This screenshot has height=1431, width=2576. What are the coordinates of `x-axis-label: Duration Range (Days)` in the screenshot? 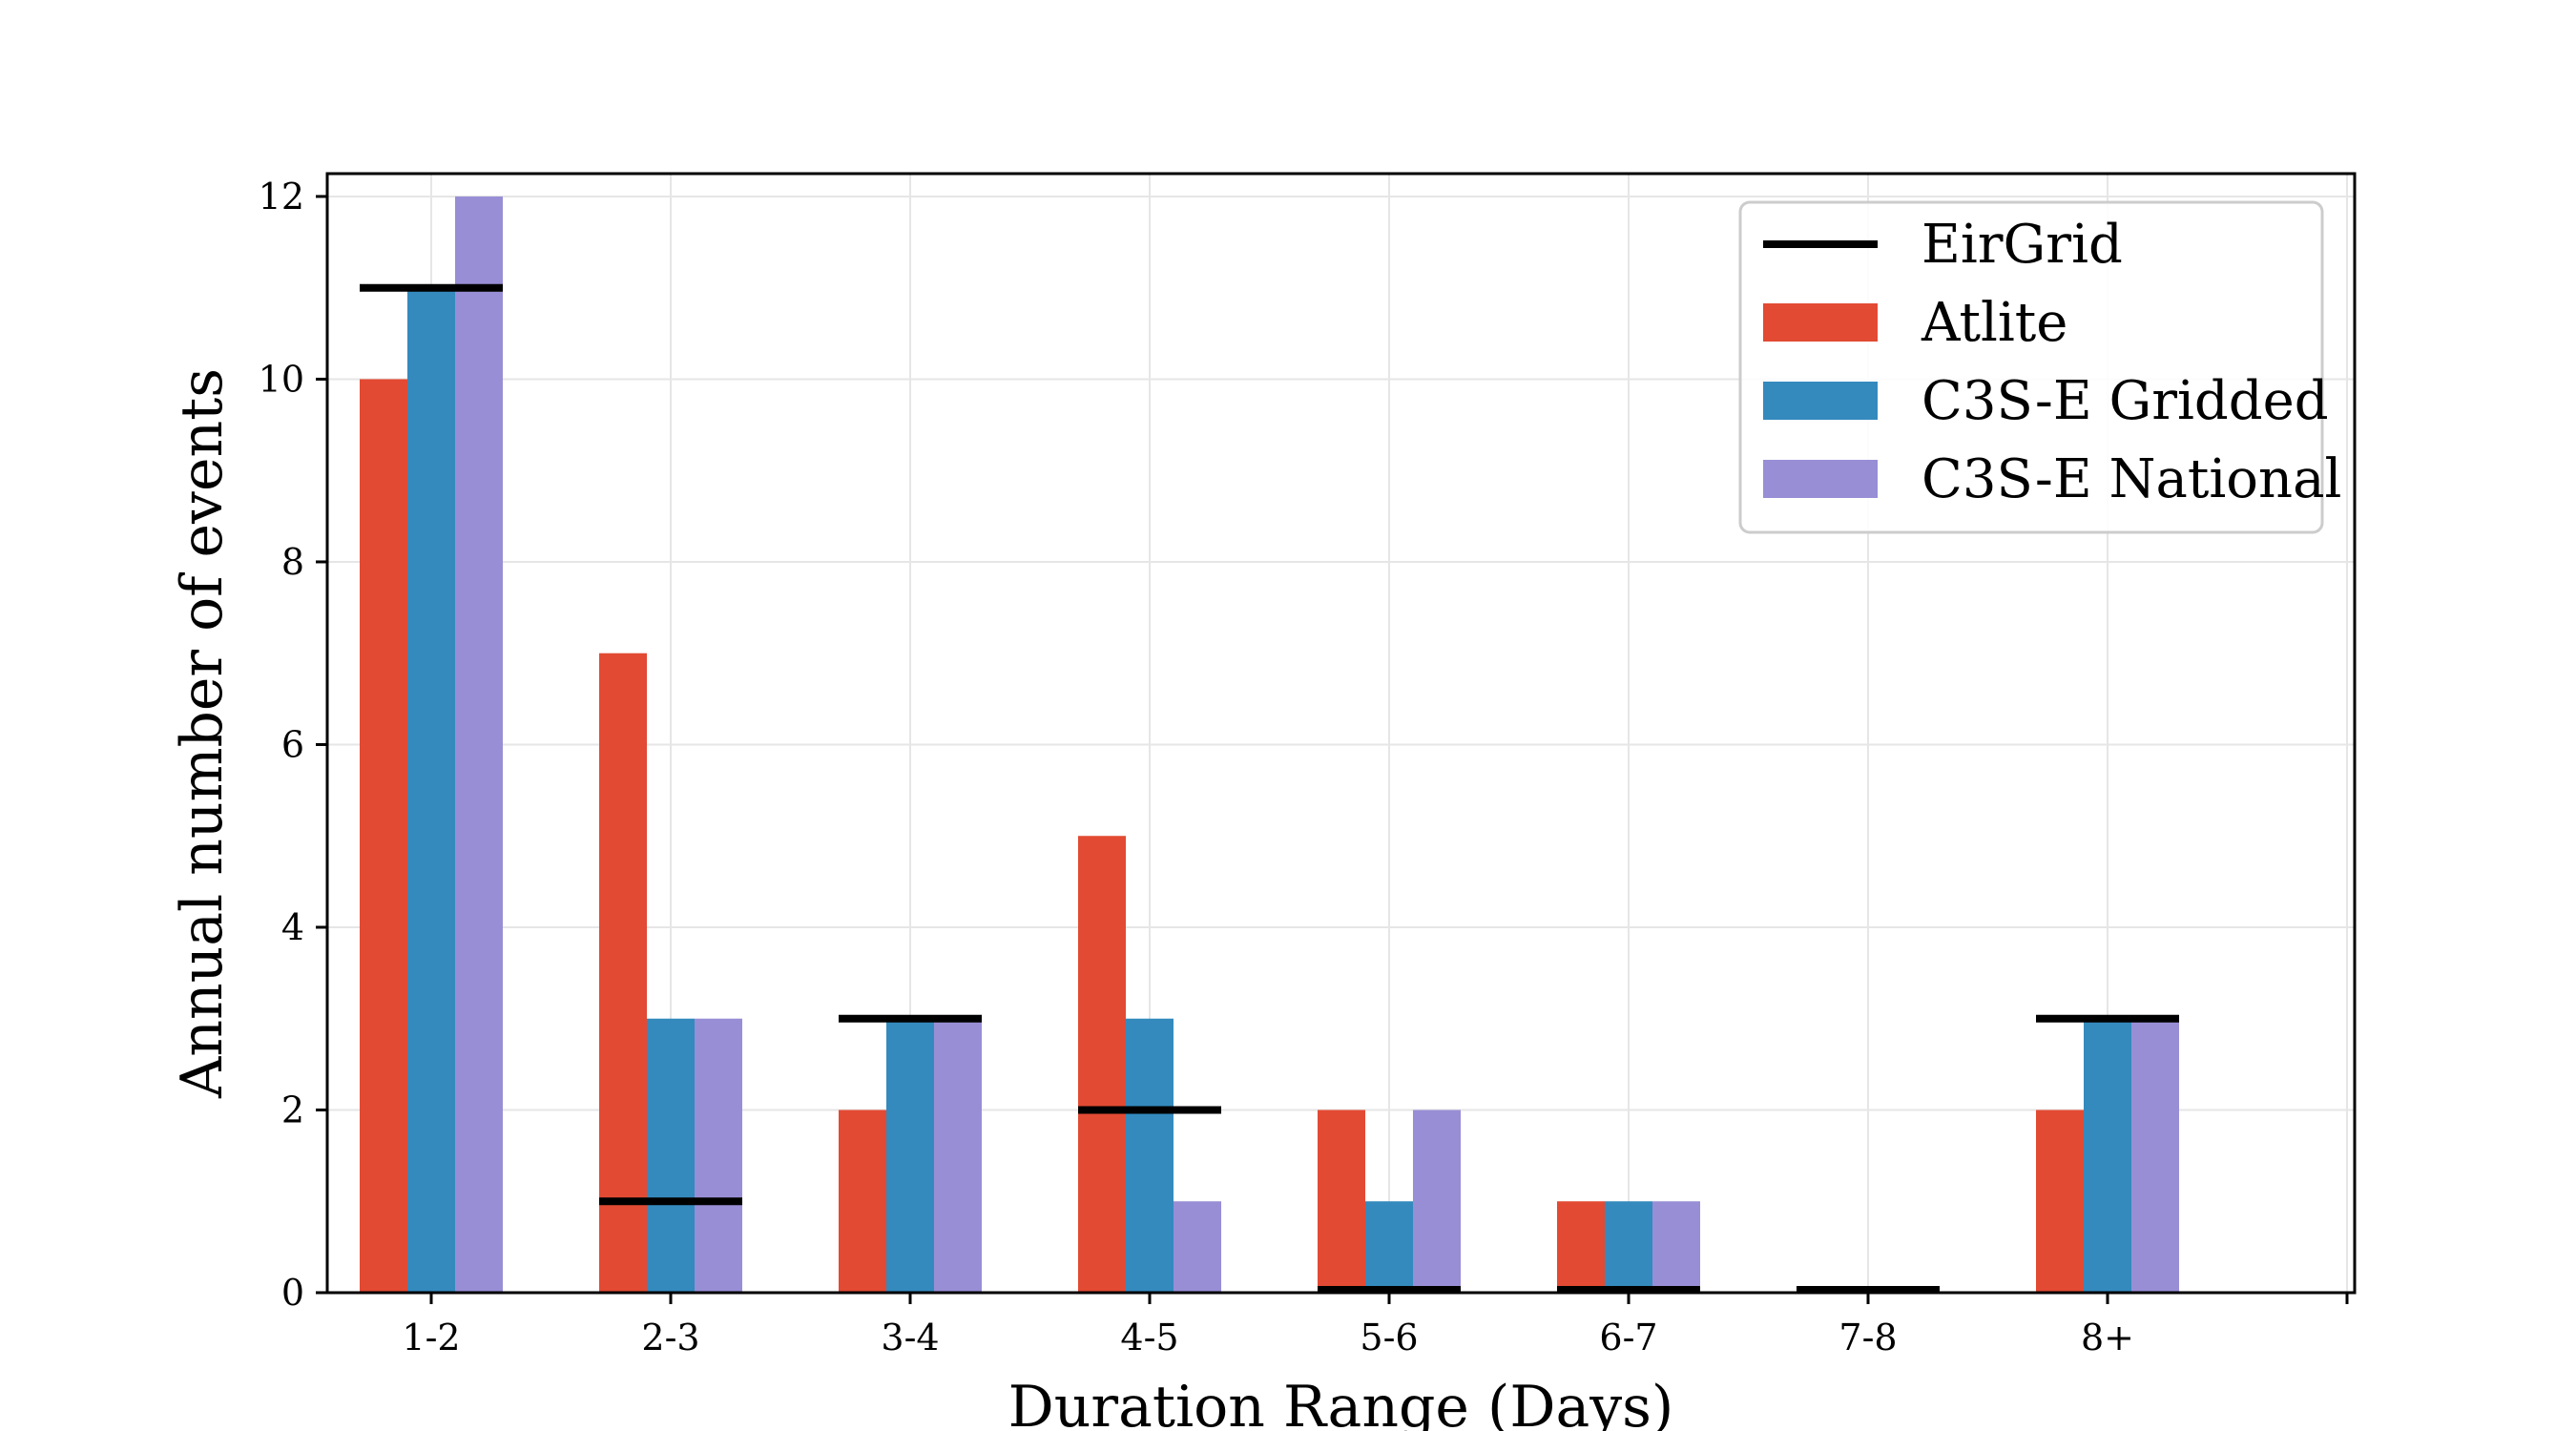 It's located at (1341, 1403).